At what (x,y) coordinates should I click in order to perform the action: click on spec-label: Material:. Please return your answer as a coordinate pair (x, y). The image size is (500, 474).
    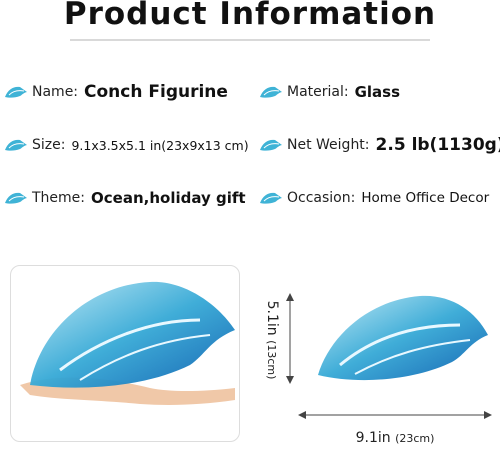
    Looking at the image, I should click on (318, 92).